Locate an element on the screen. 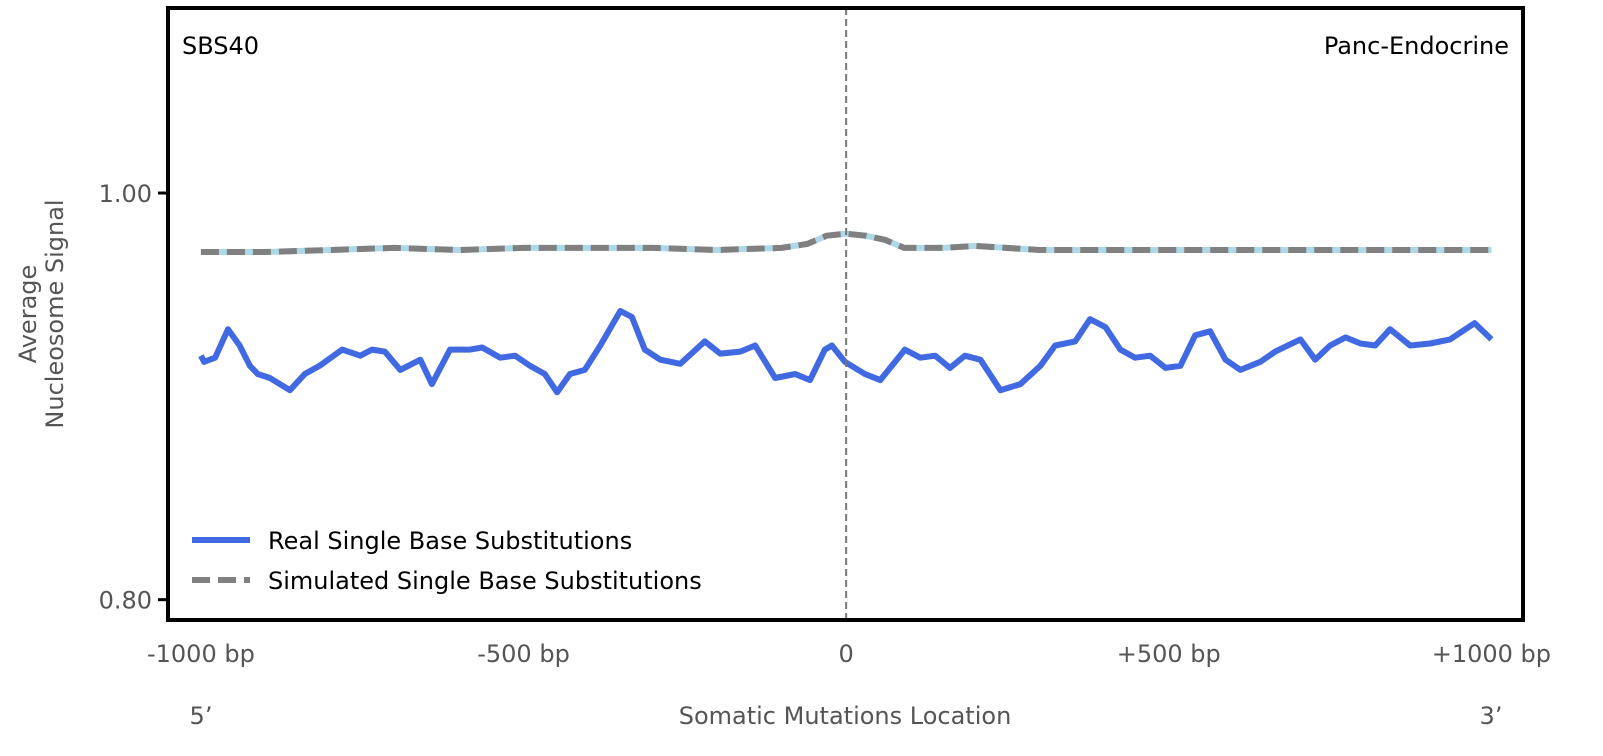 This screenshot has width=1603, height=756. x-end-right: 3’ is located at coordinates (1491, 716).